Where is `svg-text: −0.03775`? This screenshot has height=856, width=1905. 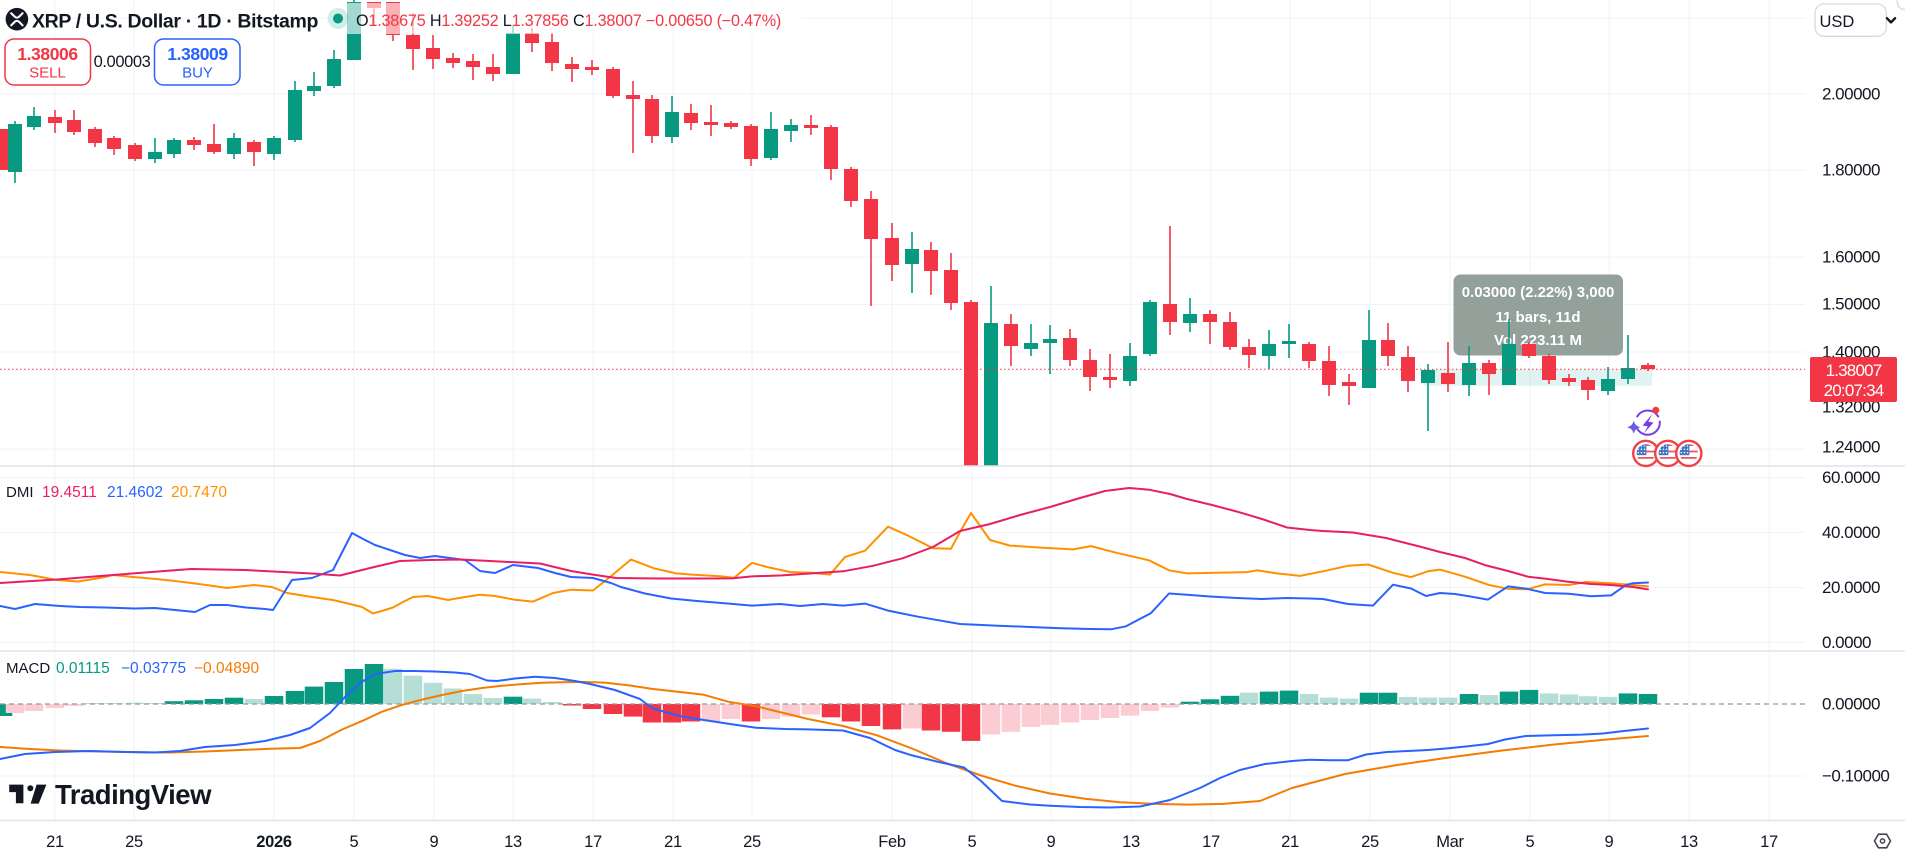 svg-text: −0.03775 is located at coordinates (153, 668).